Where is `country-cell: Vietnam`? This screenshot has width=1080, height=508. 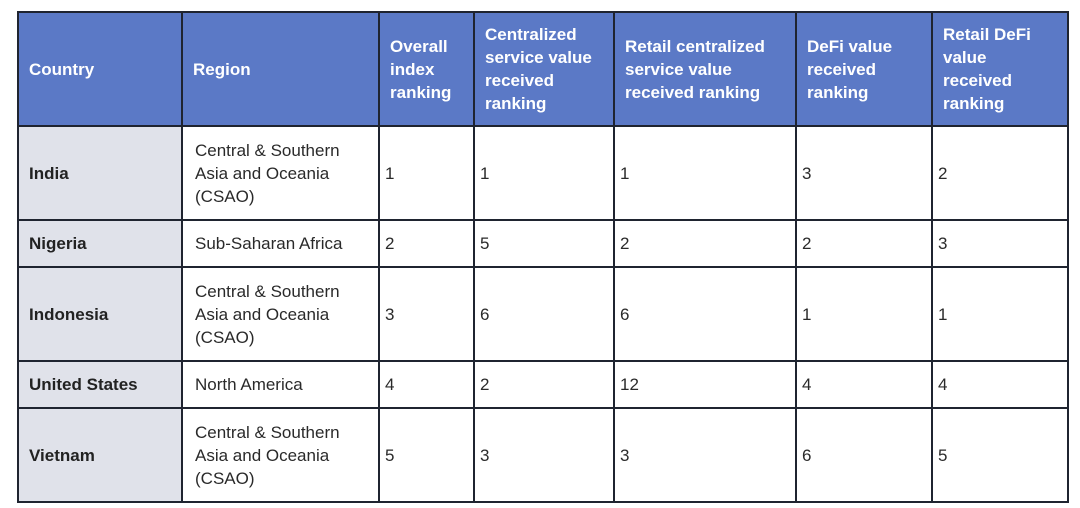
country-cell: Vietnam is located at coordinates (100, 455).